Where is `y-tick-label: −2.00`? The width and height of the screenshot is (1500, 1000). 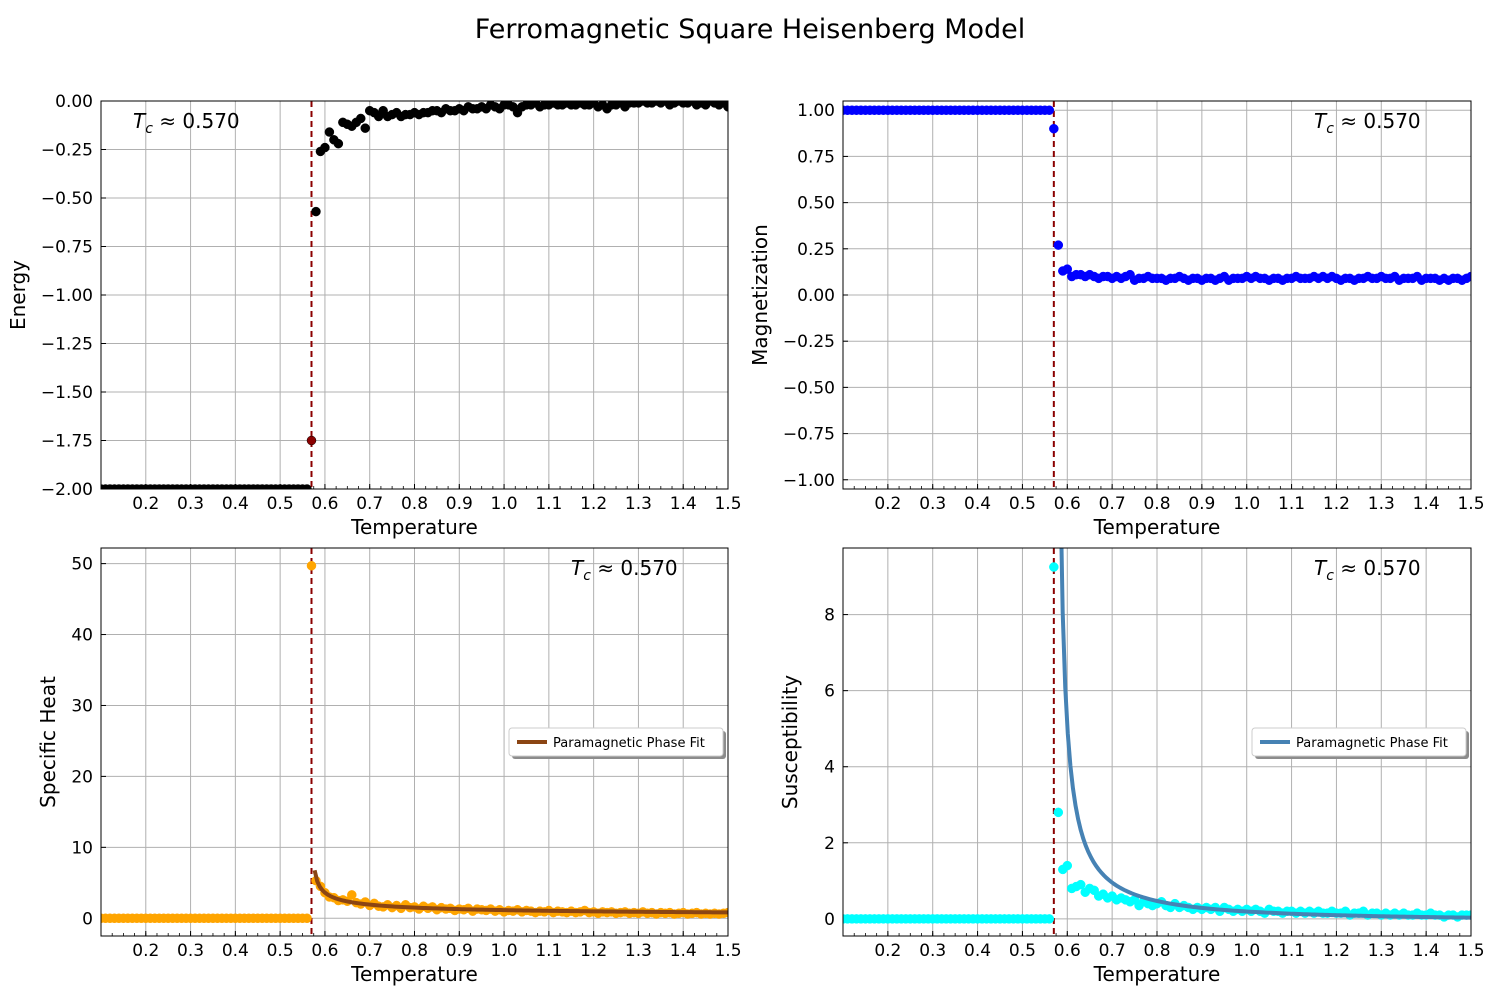 y-tick-label: −2.00 is located at coordinates (67, 490).